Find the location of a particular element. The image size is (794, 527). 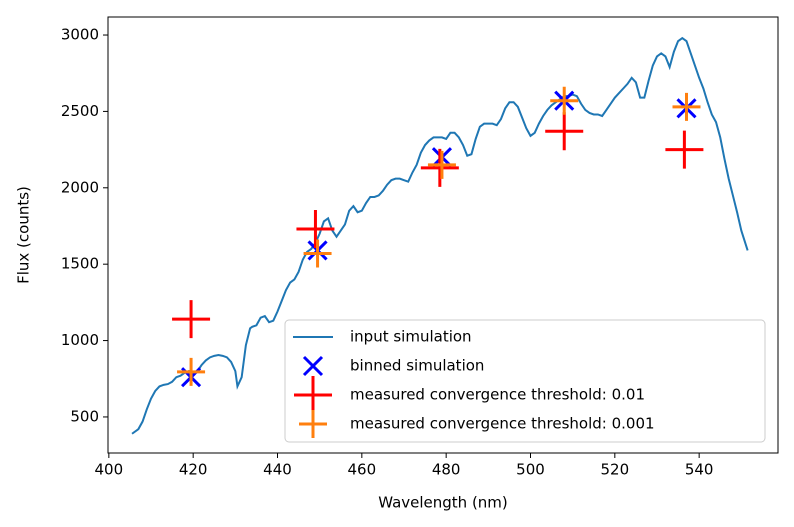

x-tick-label: 500 is located at coordinates (530, 470).